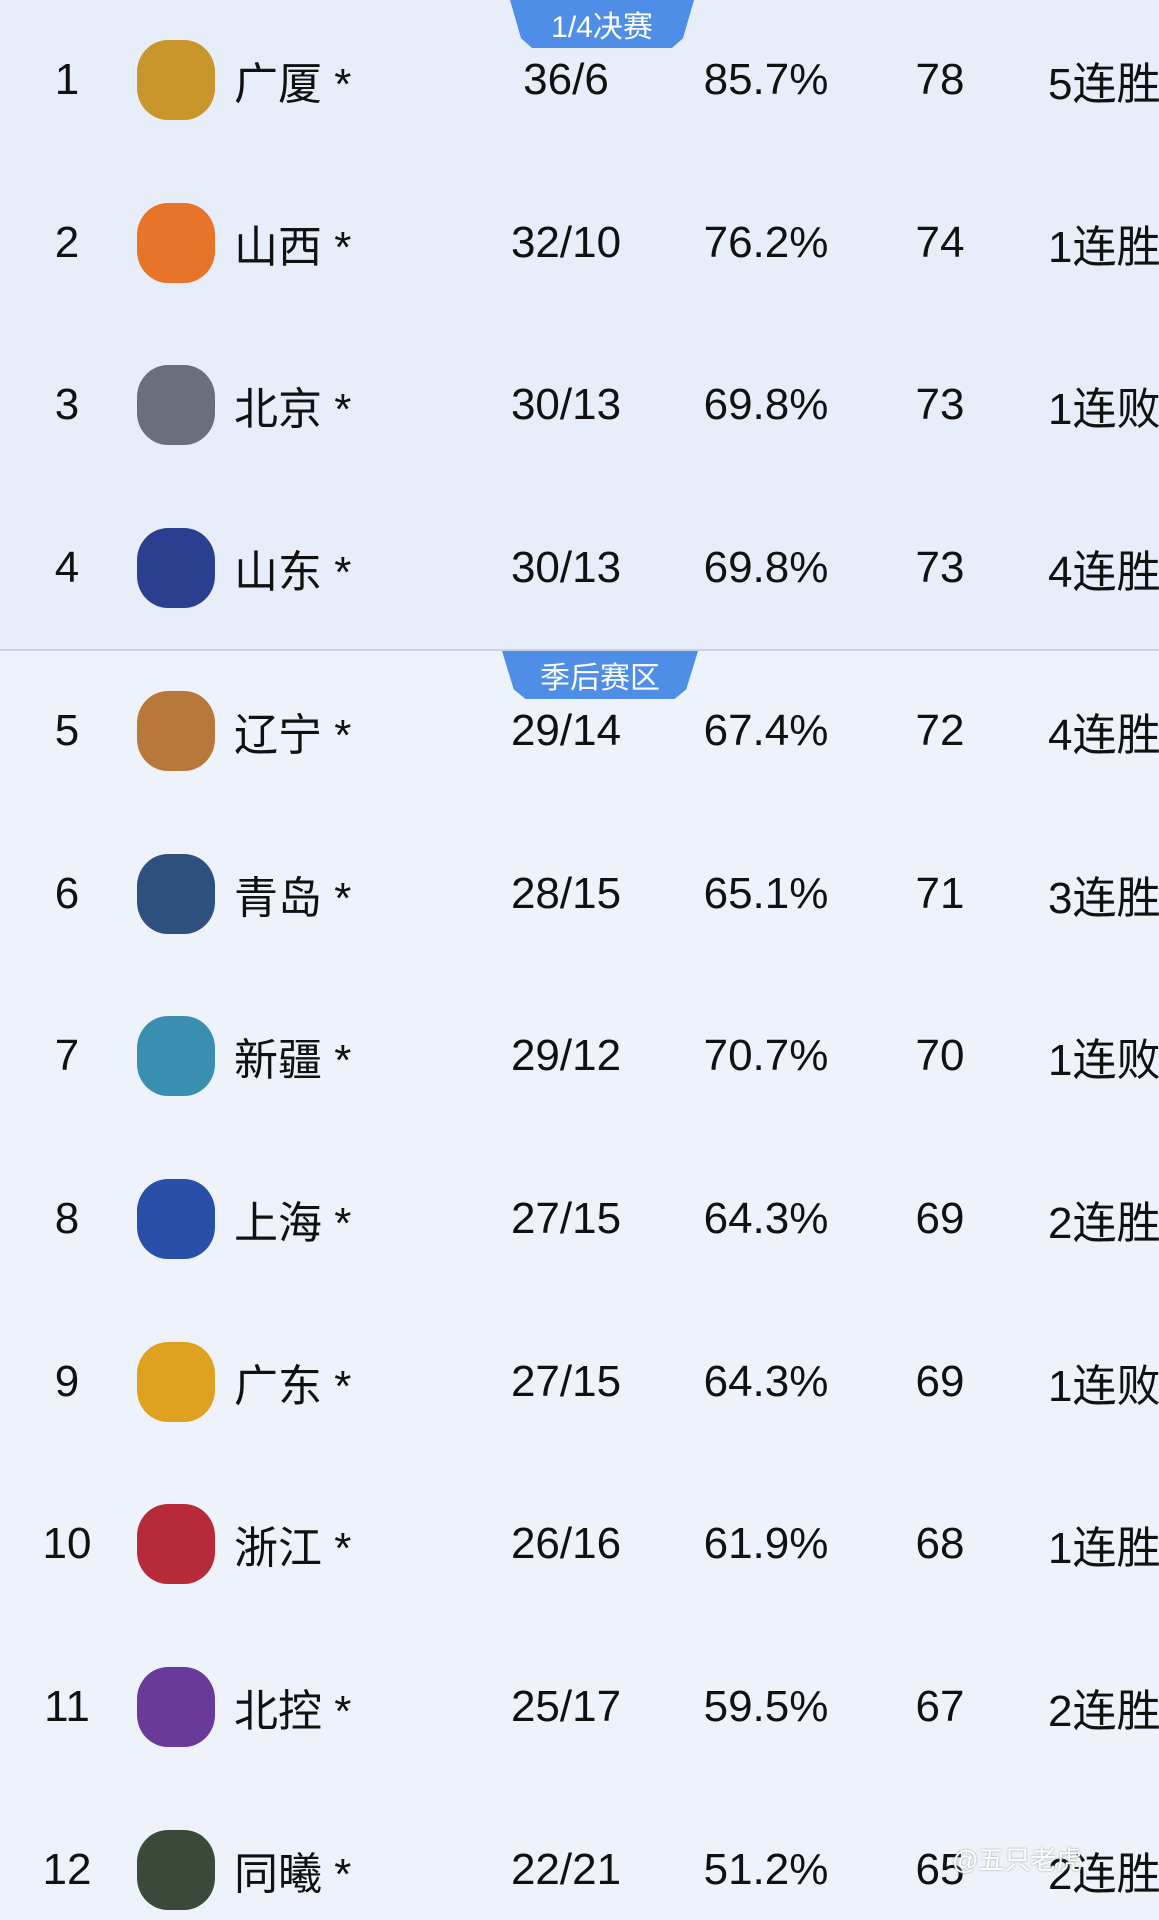 The height and width of the screenshot is (1920, 1159). Describe the element at coordinates (766, 1706) in the screenshot. I see `win-pct: 59.5%` at that location.